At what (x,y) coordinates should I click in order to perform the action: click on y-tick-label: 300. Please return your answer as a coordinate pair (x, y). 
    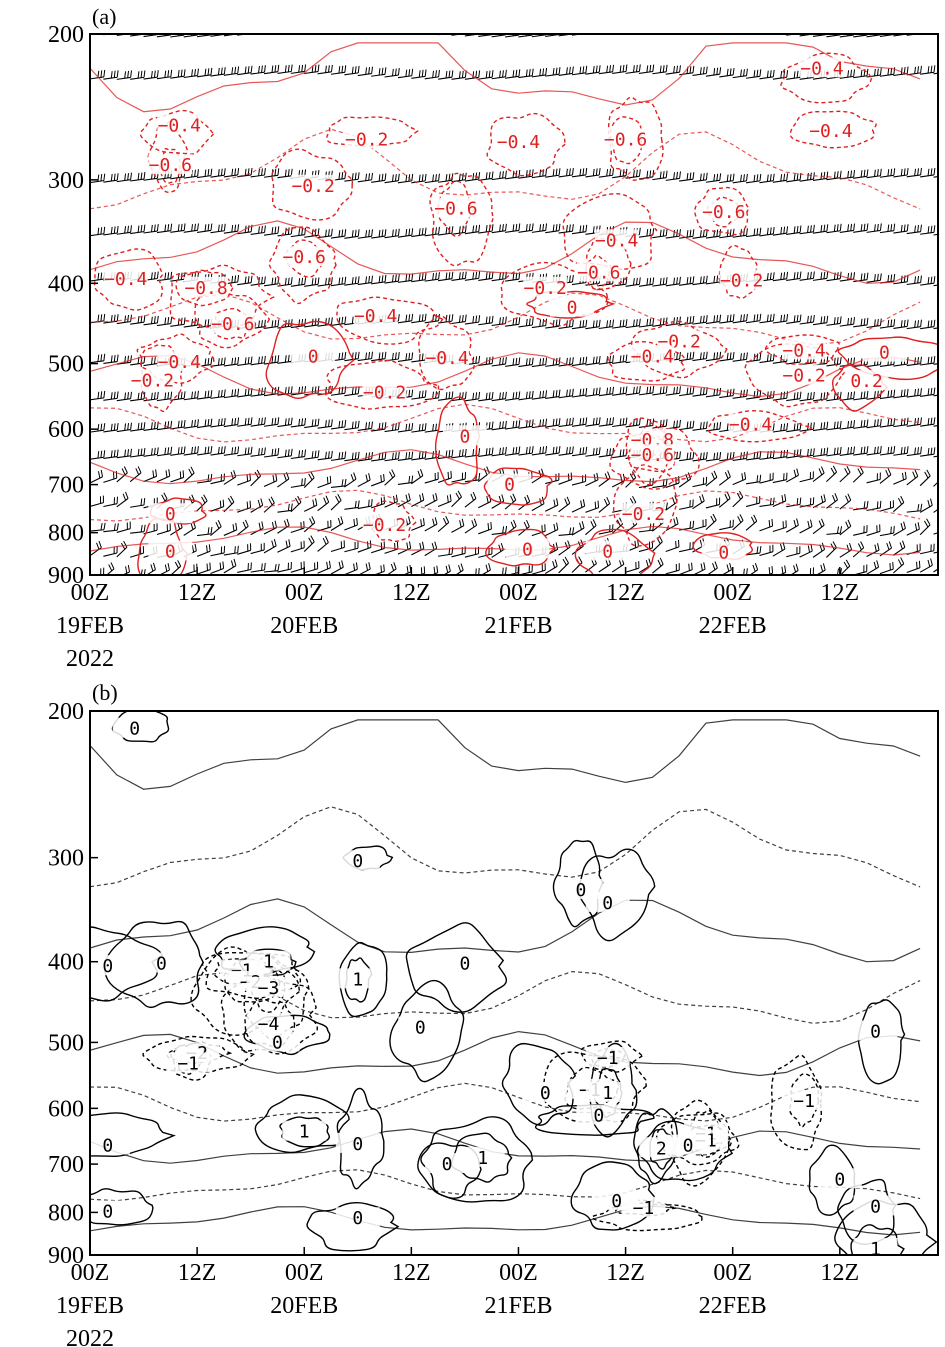
    Looking at the image, I should click on (66, 181).